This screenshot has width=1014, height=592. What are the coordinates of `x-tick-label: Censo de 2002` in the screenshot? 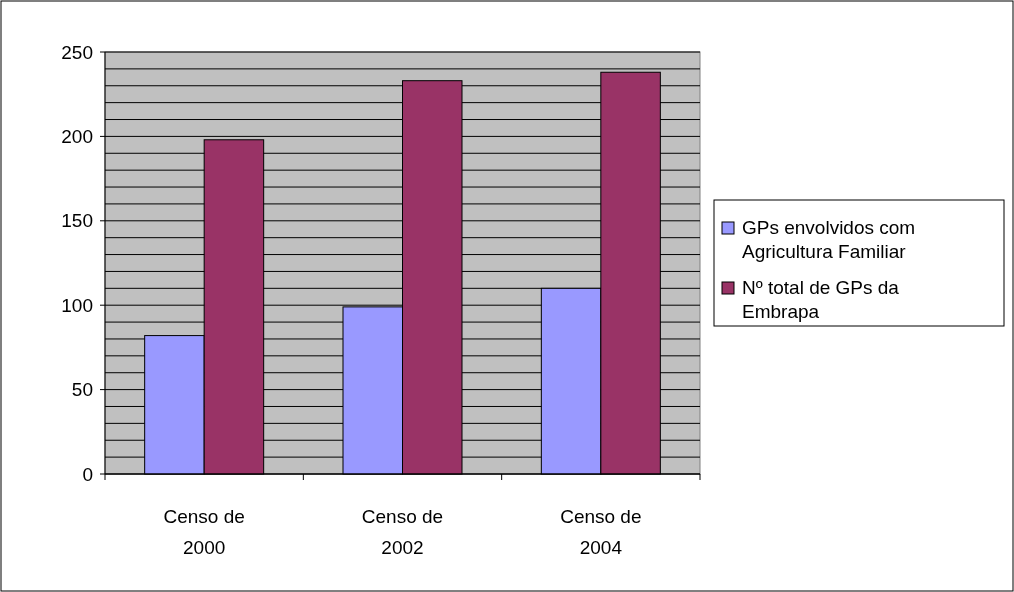 It's located at (402, 532).